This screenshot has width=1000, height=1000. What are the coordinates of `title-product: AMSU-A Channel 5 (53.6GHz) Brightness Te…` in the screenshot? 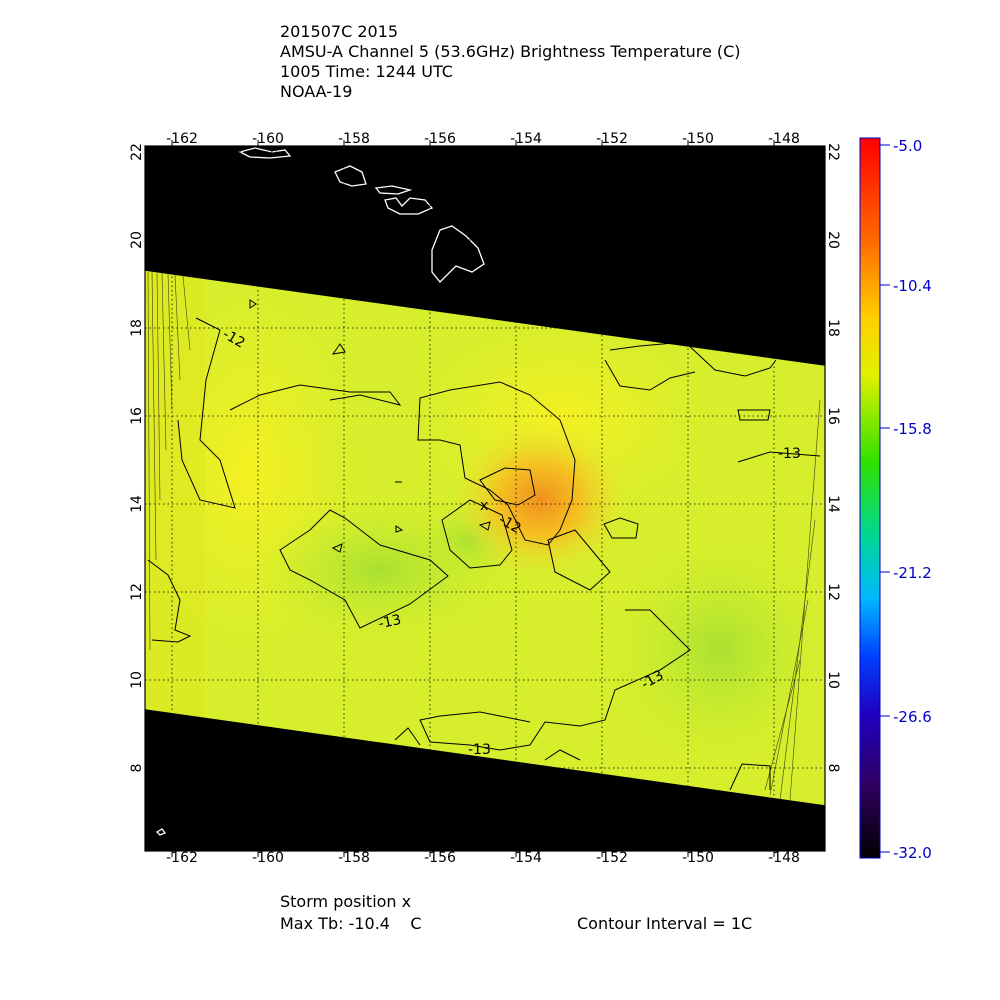 It's located at (510, 51).